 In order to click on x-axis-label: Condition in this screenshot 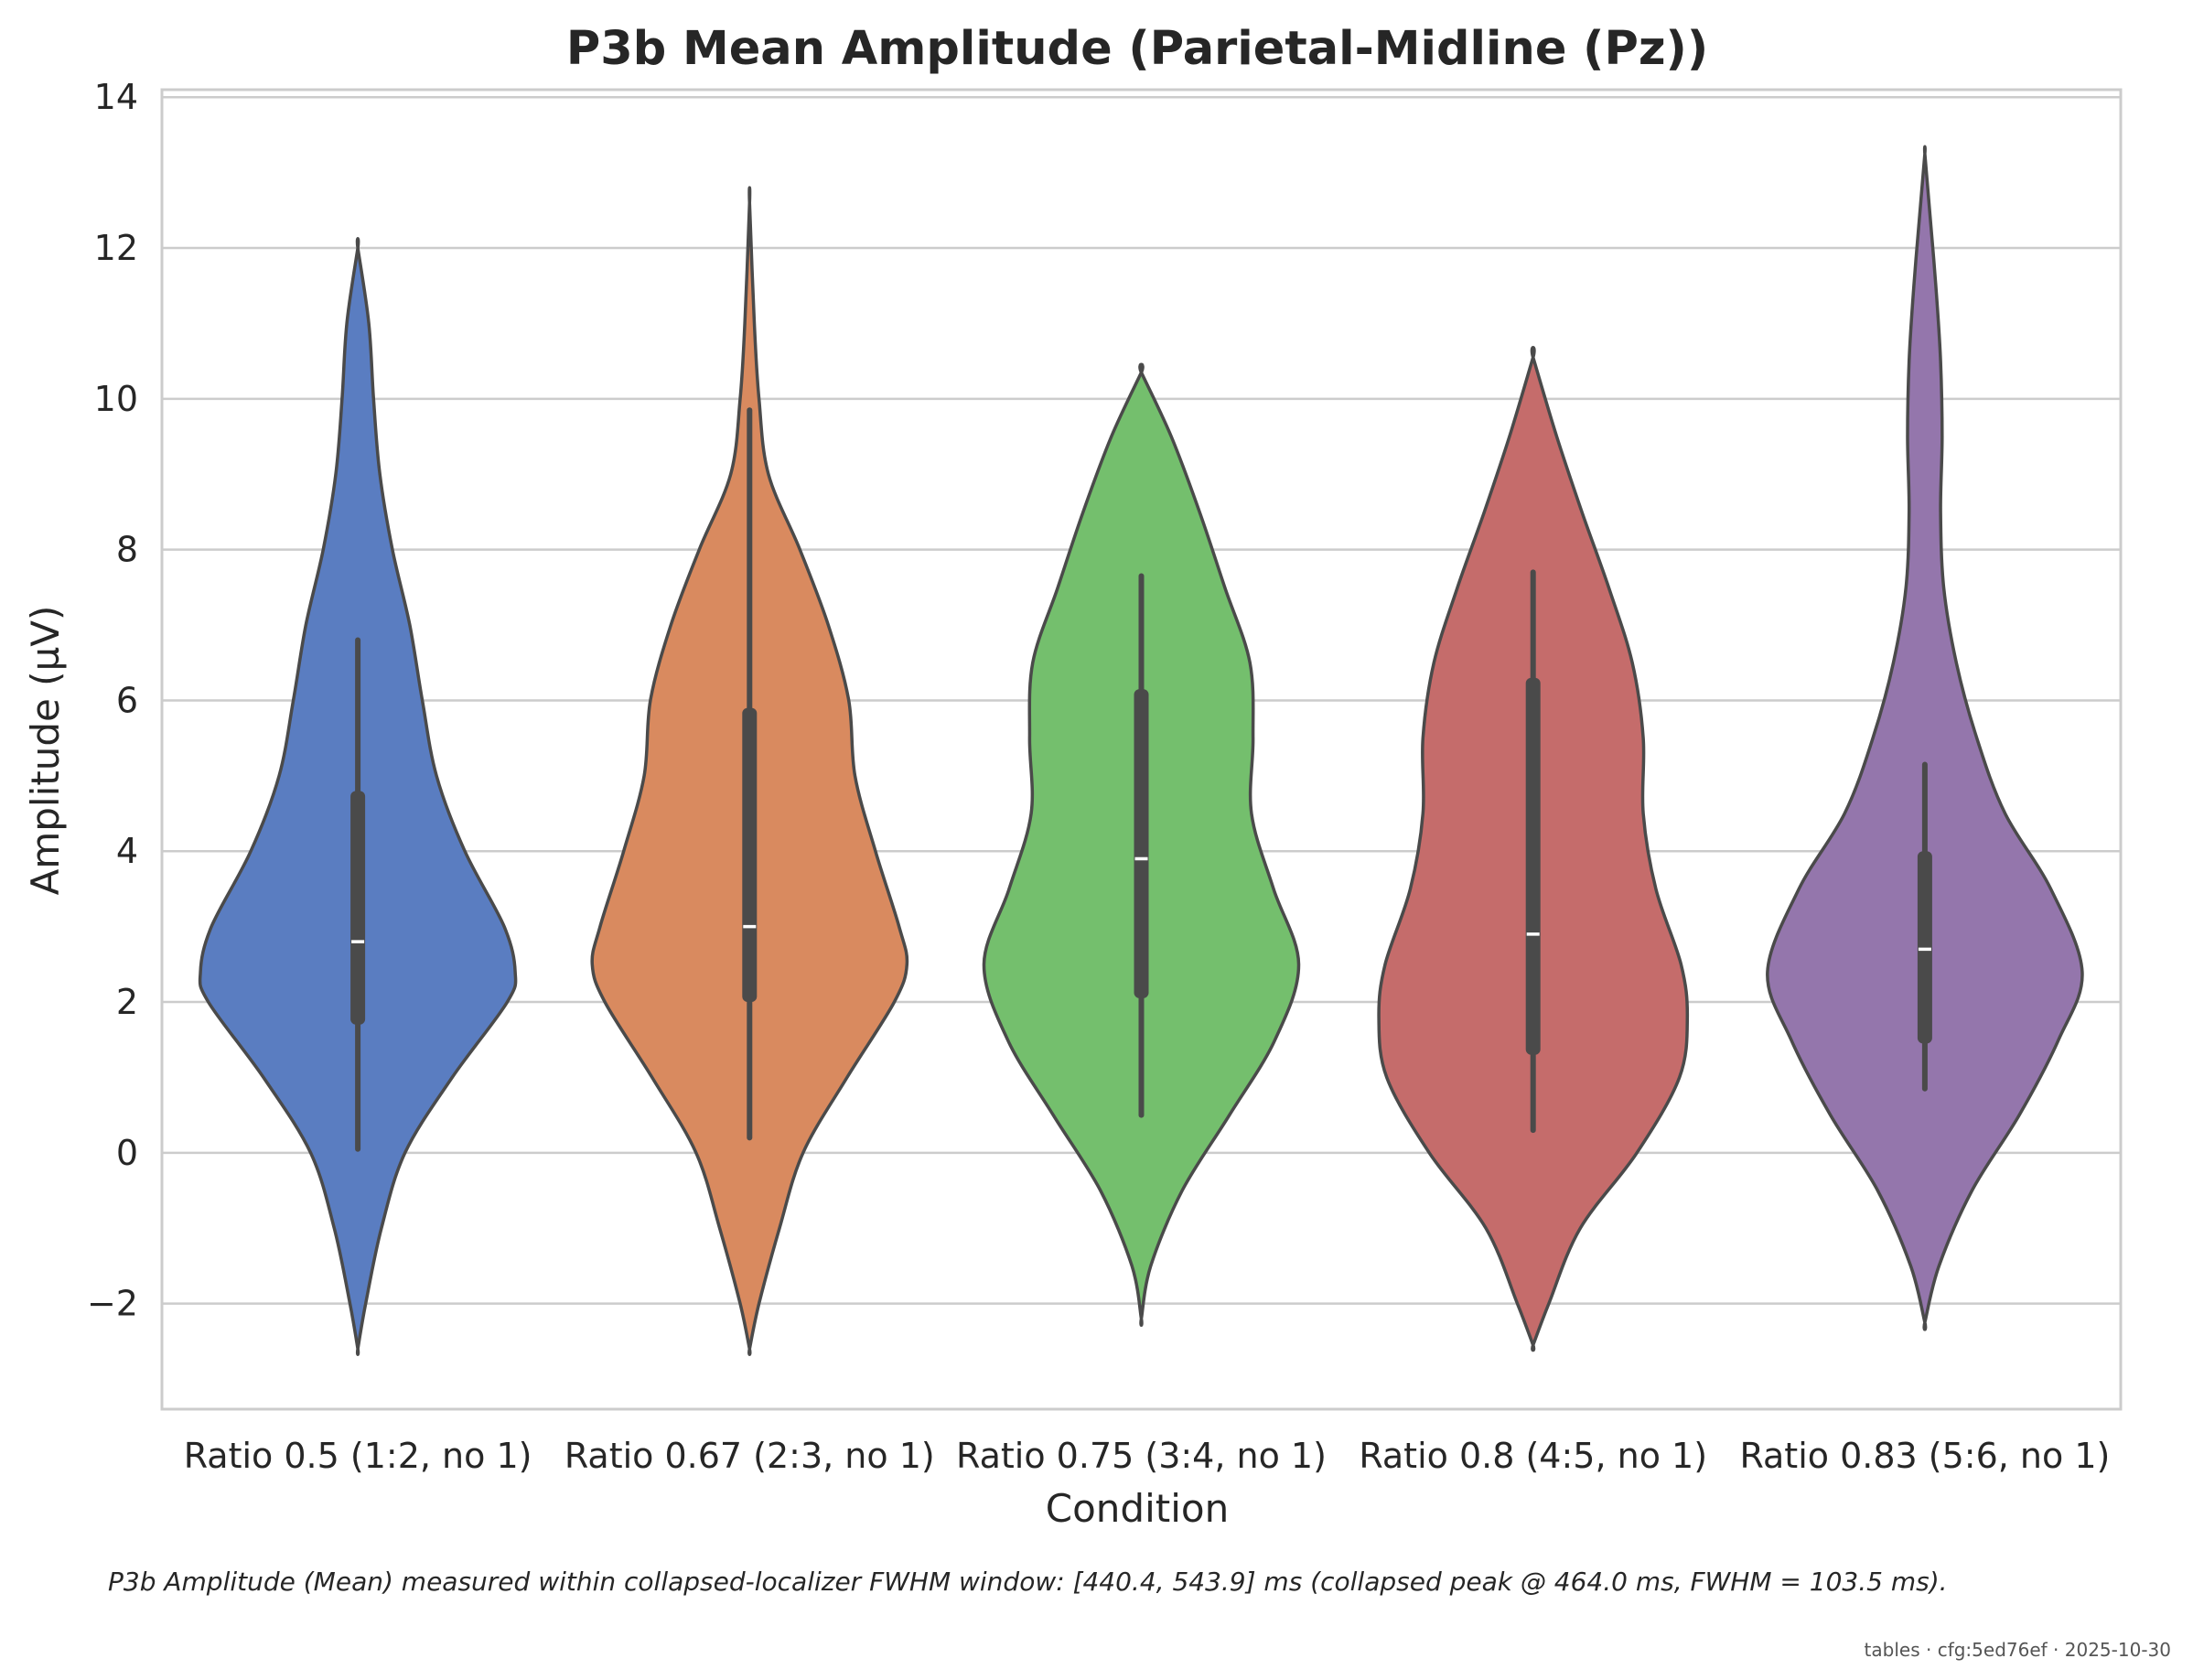, I will do `click(1137, 1508)`.